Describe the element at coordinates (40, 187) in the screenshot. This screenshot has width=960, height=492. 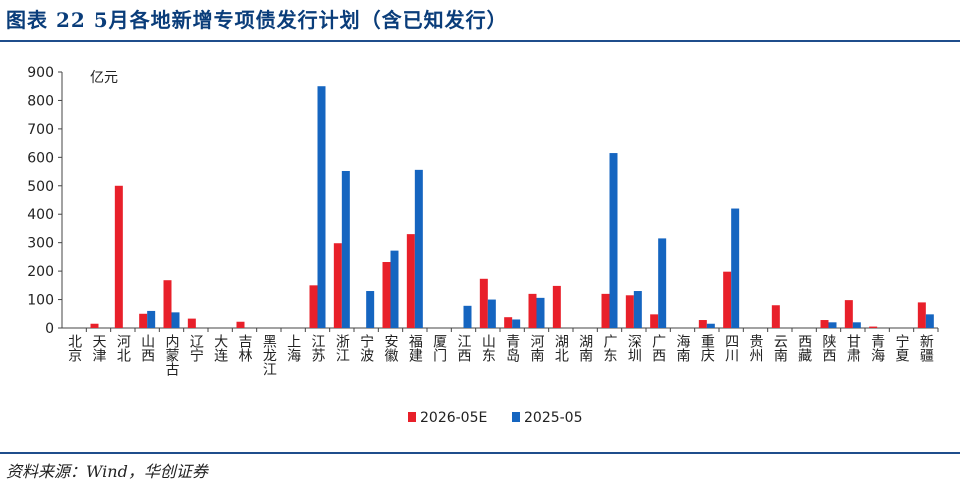
I see `y-tick-label: 500` at that location.